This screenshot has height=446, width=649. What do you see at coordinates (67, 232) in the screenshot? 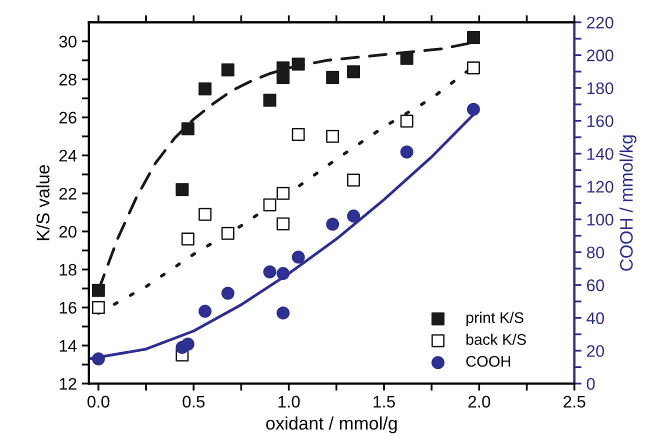
I see `y-tick-label: 20` at bounding box center [67, 232].